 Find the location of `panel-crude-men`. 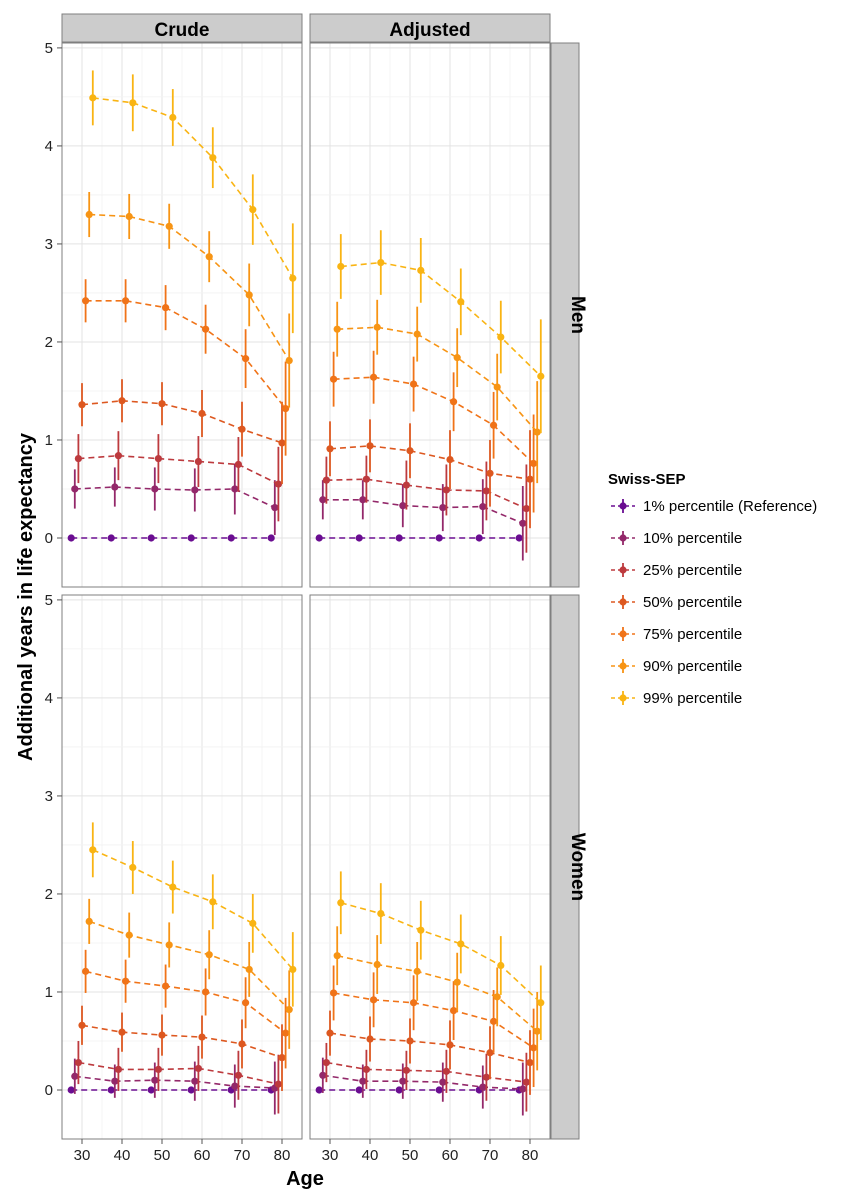

panel-crude-men is located at coordinates (182, 315).